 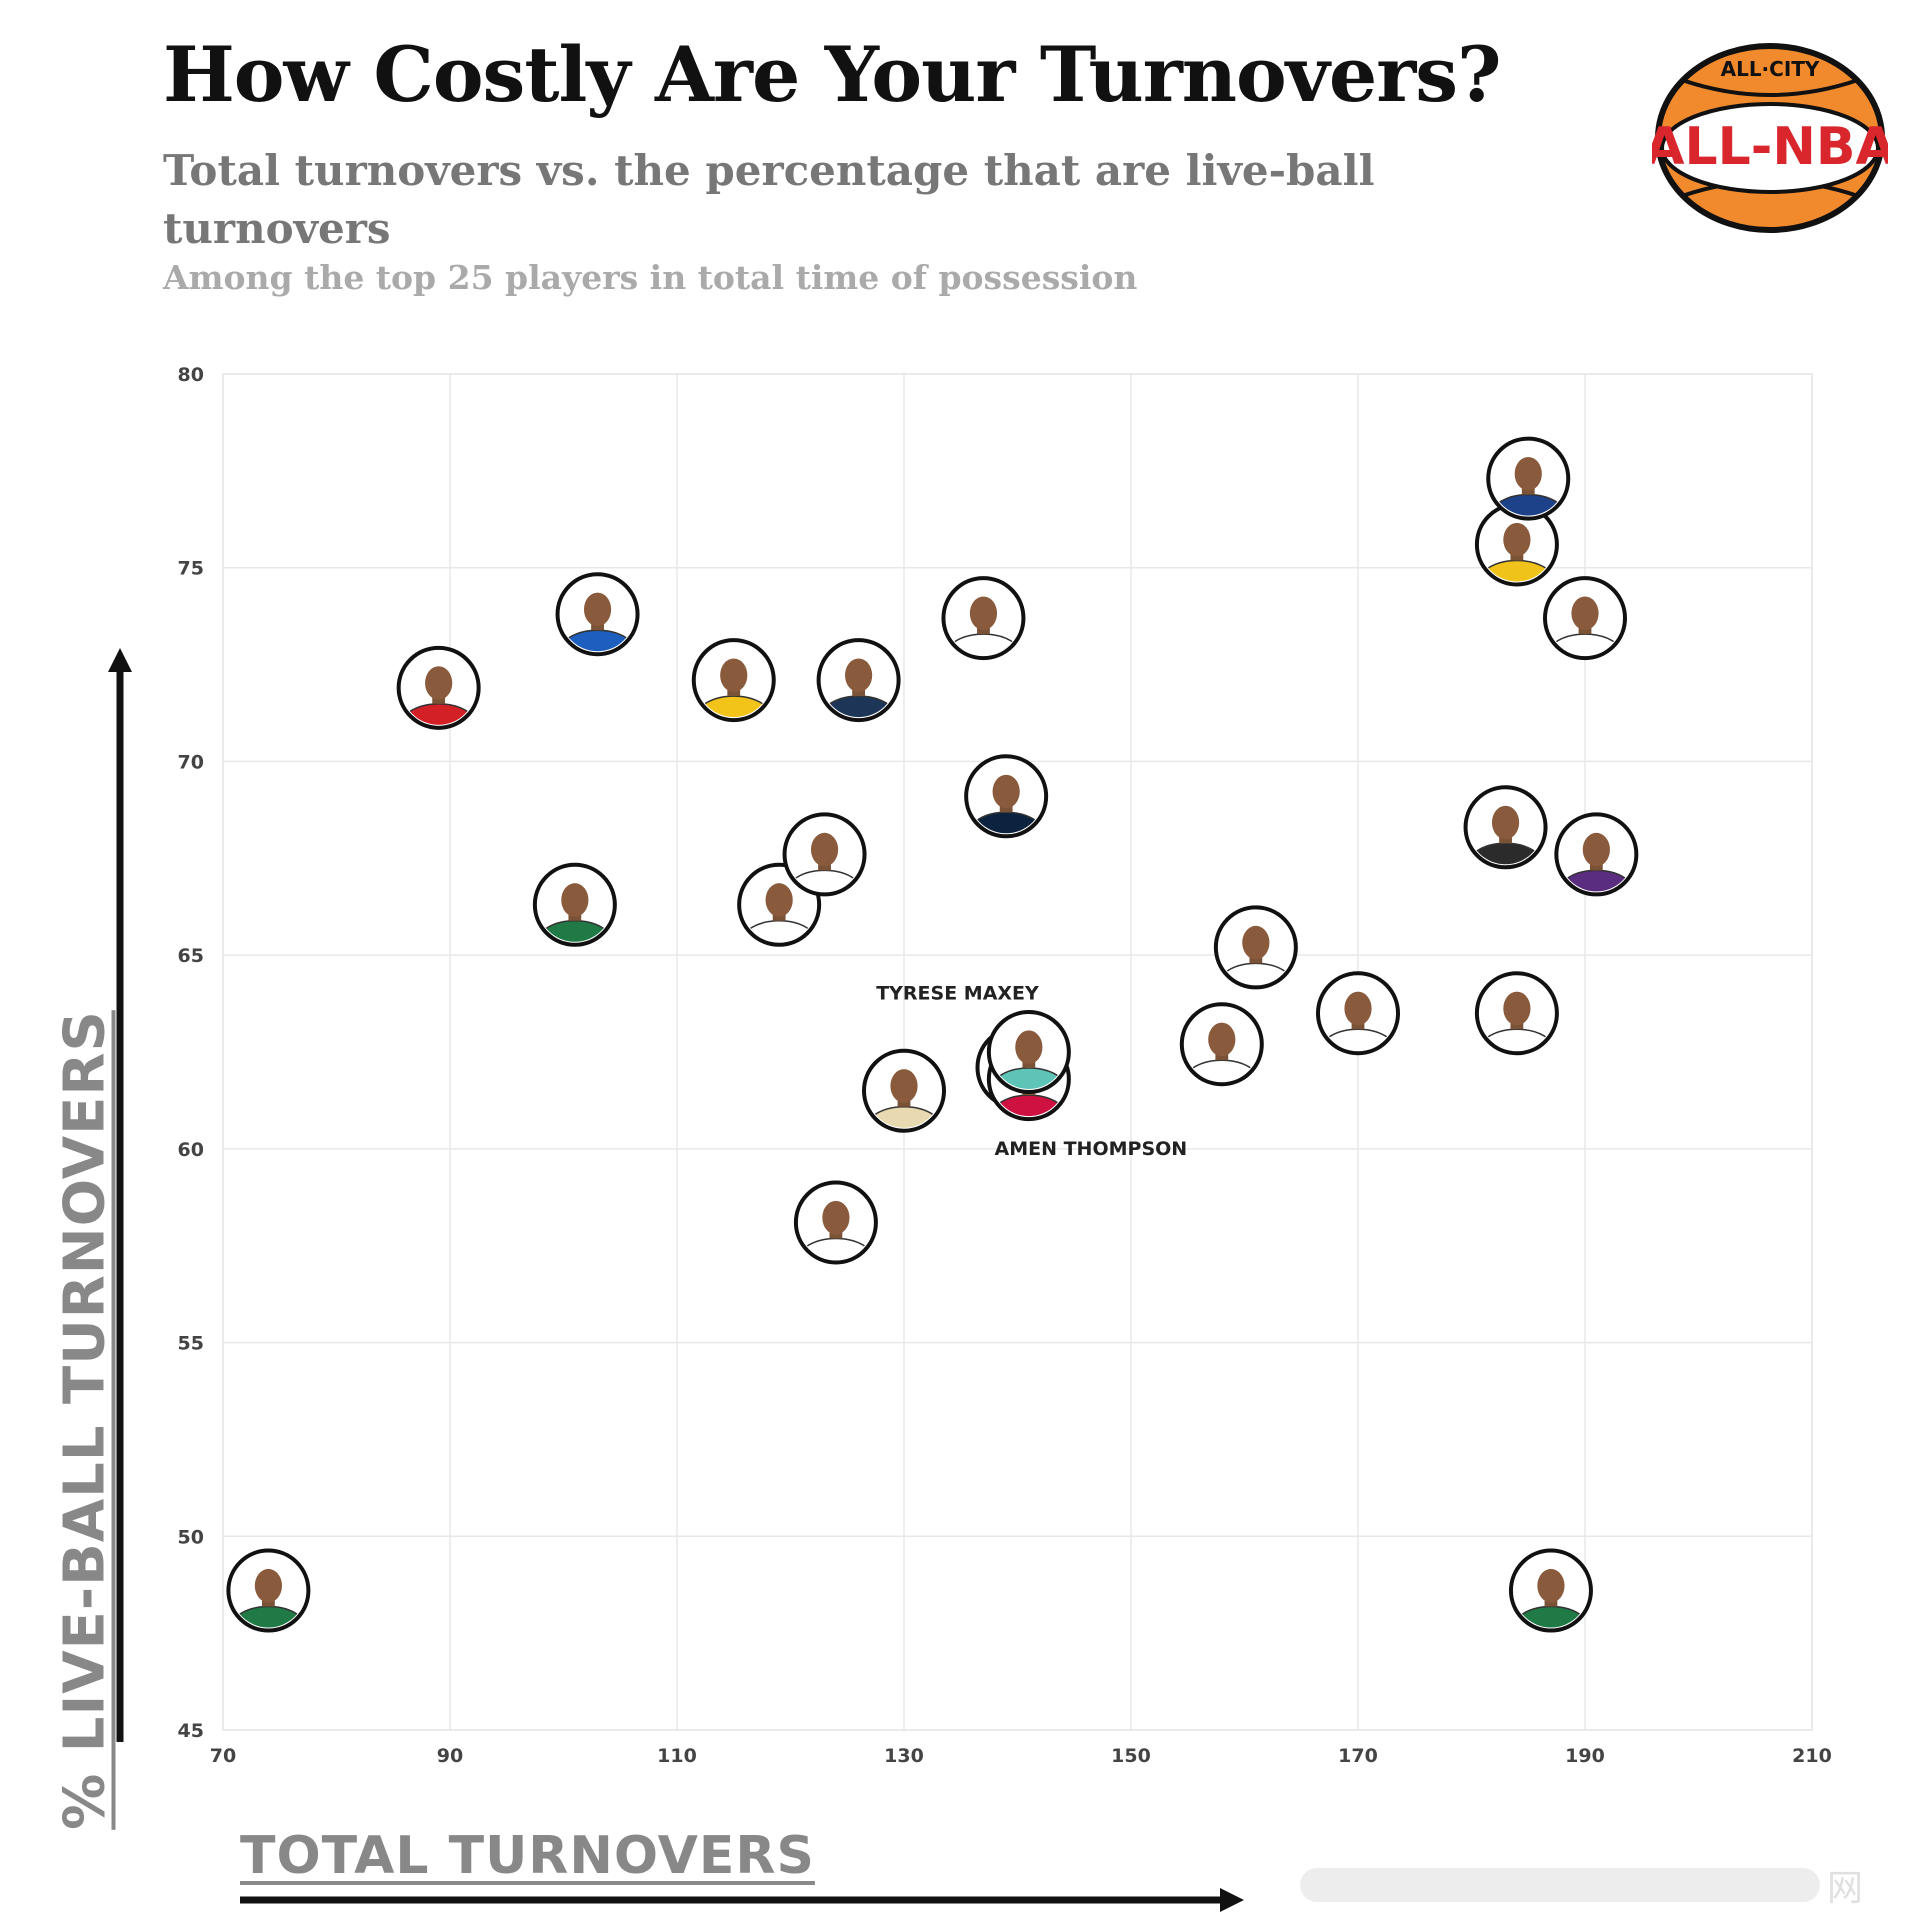 What do you see at coordinates (677, 1756) in the screenshot?
I see `x-tick-label: 110` at bounding box center [677, 1756].